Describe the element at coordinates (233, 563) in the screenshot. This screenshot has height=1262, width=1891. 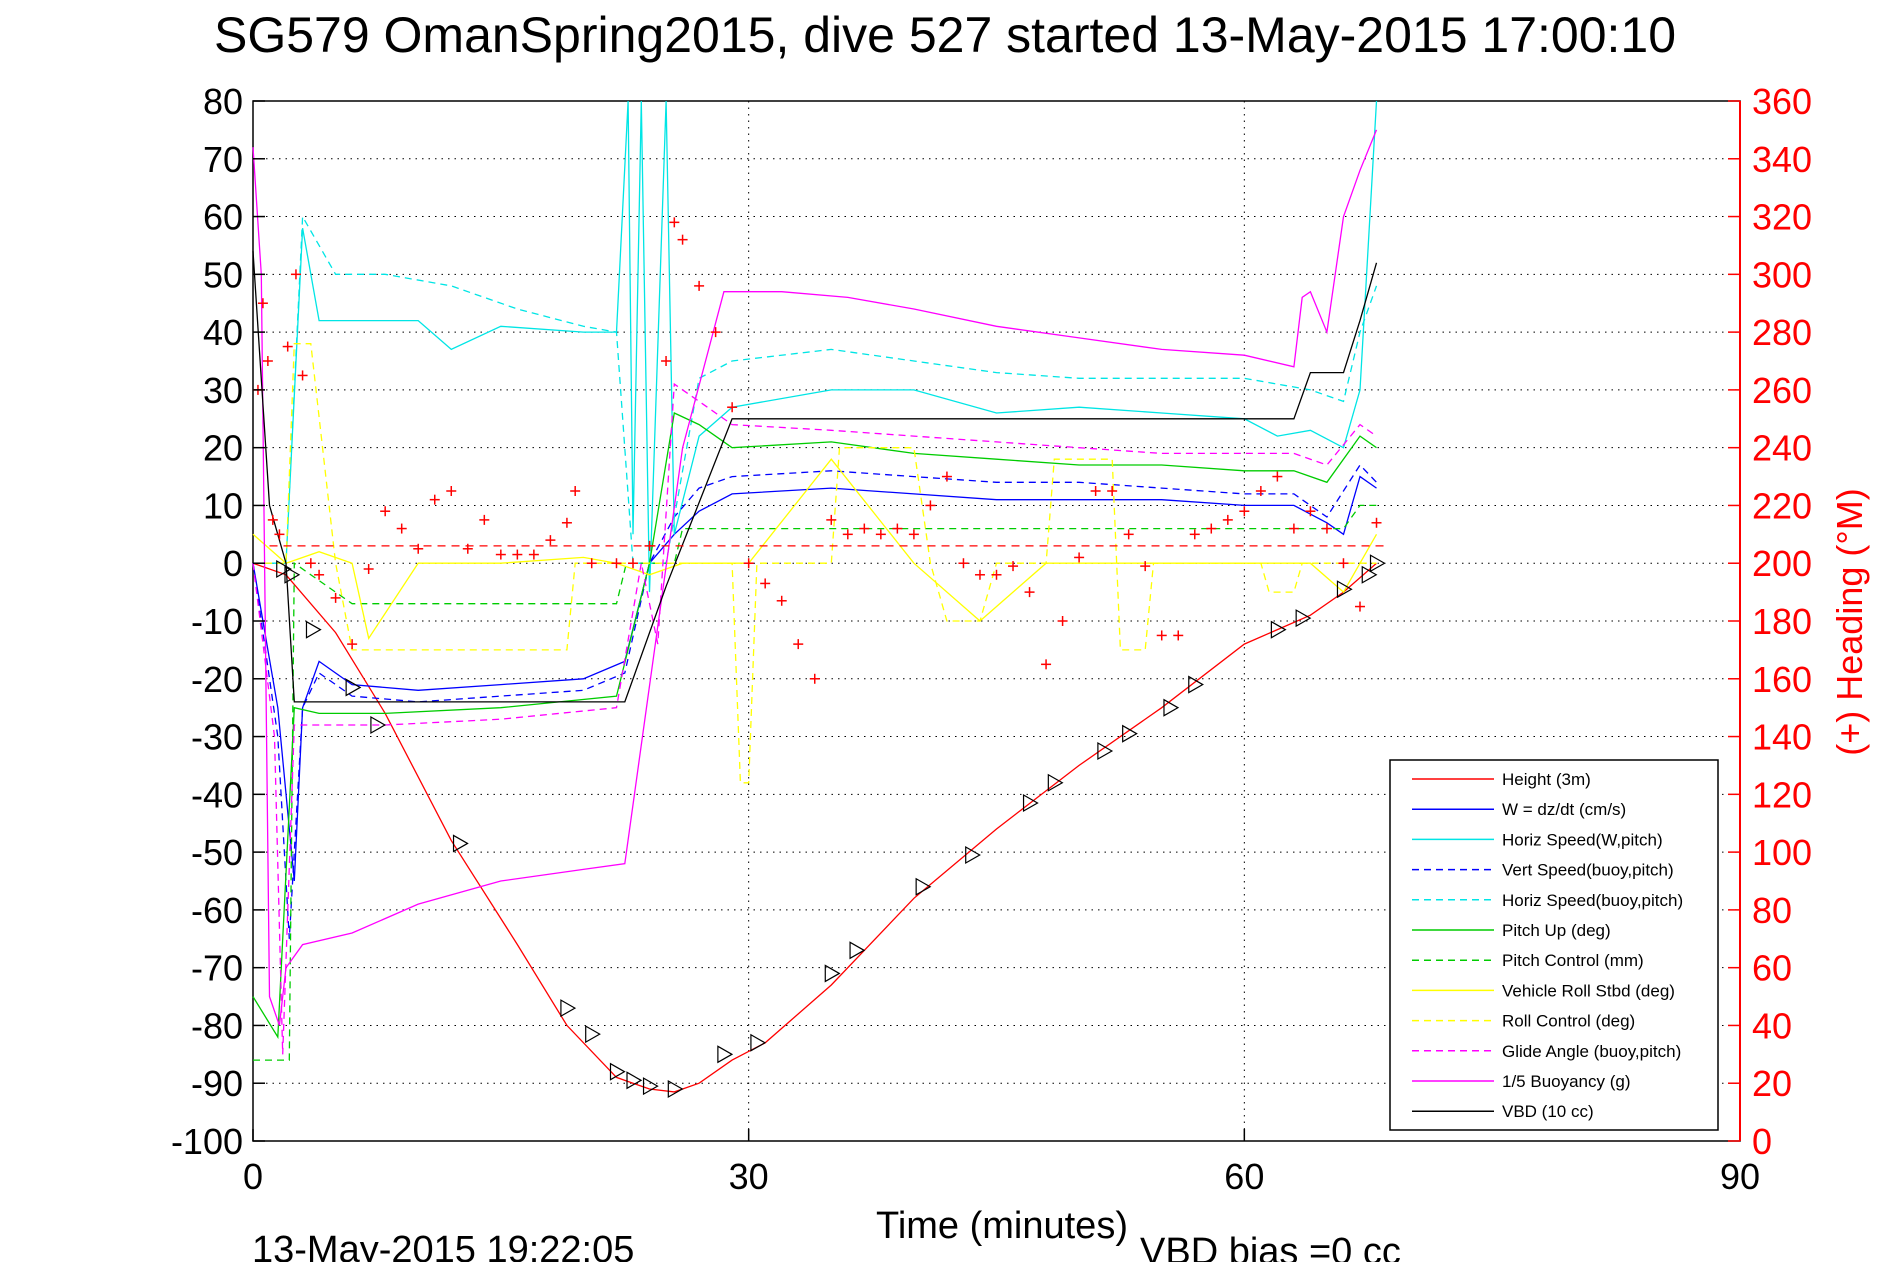
I see `left-tick-label: 0` at that location.